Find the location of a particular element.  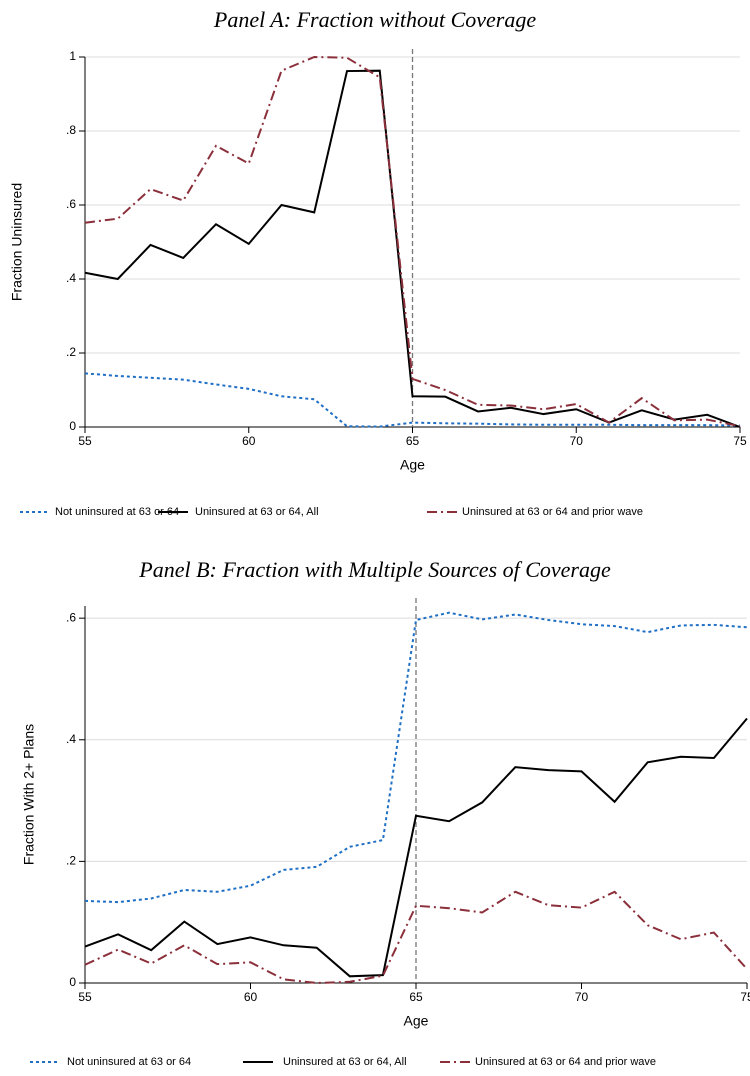

y-tick-label: 1 is located at coordinates (72, 56).